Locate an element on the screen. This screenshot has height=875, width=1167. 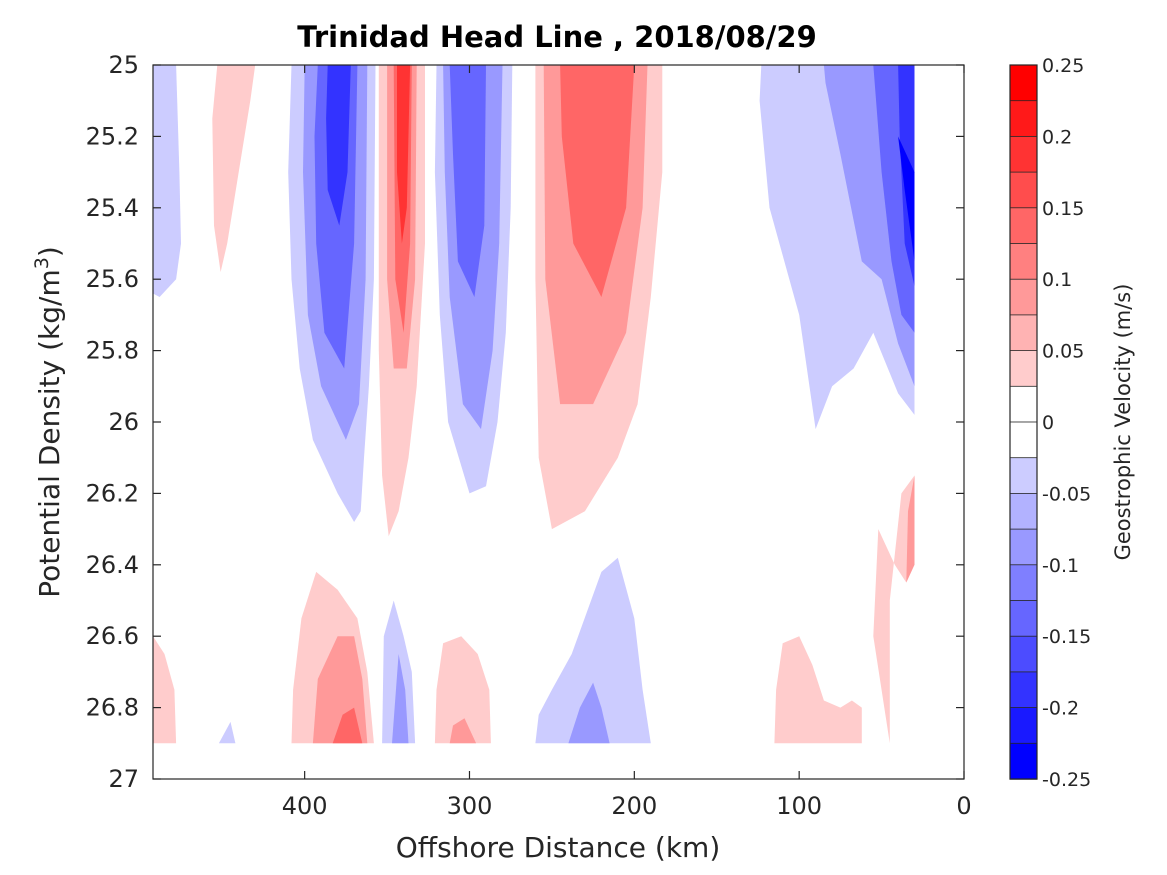
x-tick-label: 0 is located at coordinates (963, 806).